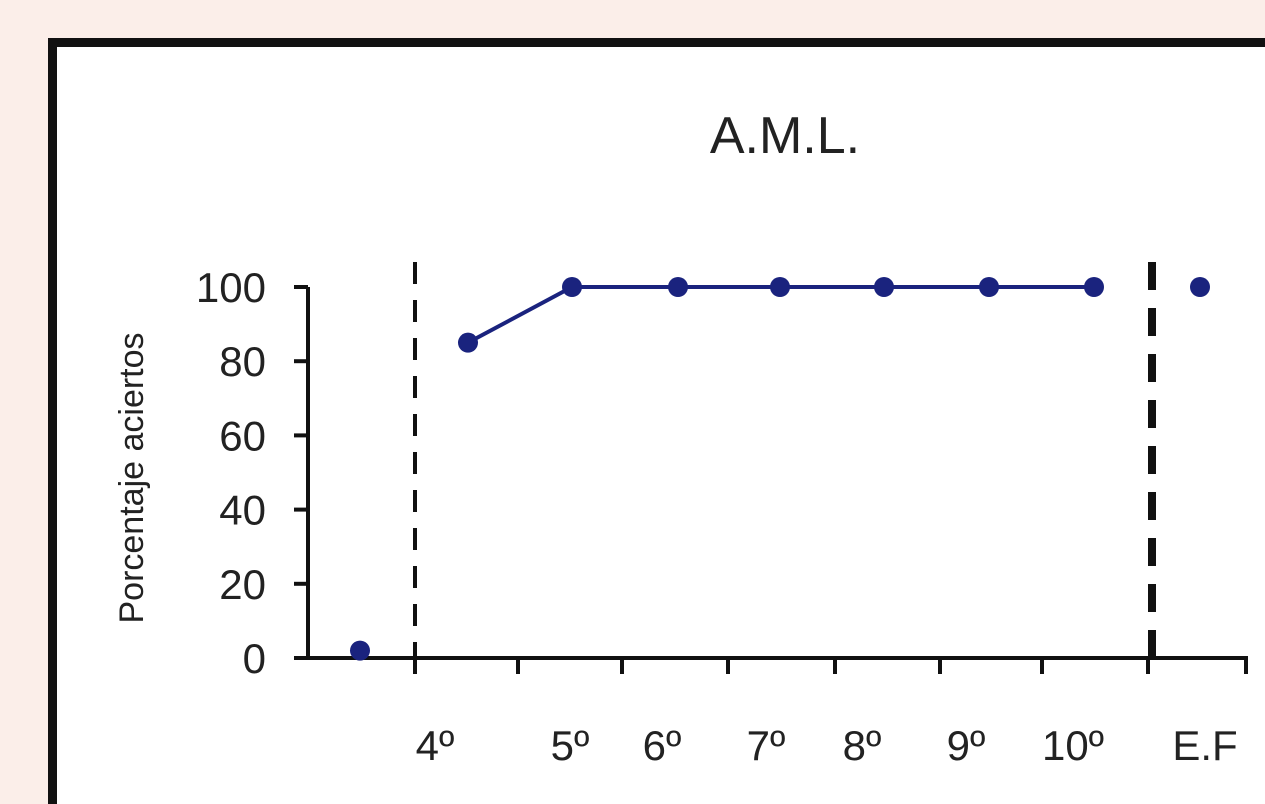  I want to click on y-tick-label: 60, so click(242, 435).